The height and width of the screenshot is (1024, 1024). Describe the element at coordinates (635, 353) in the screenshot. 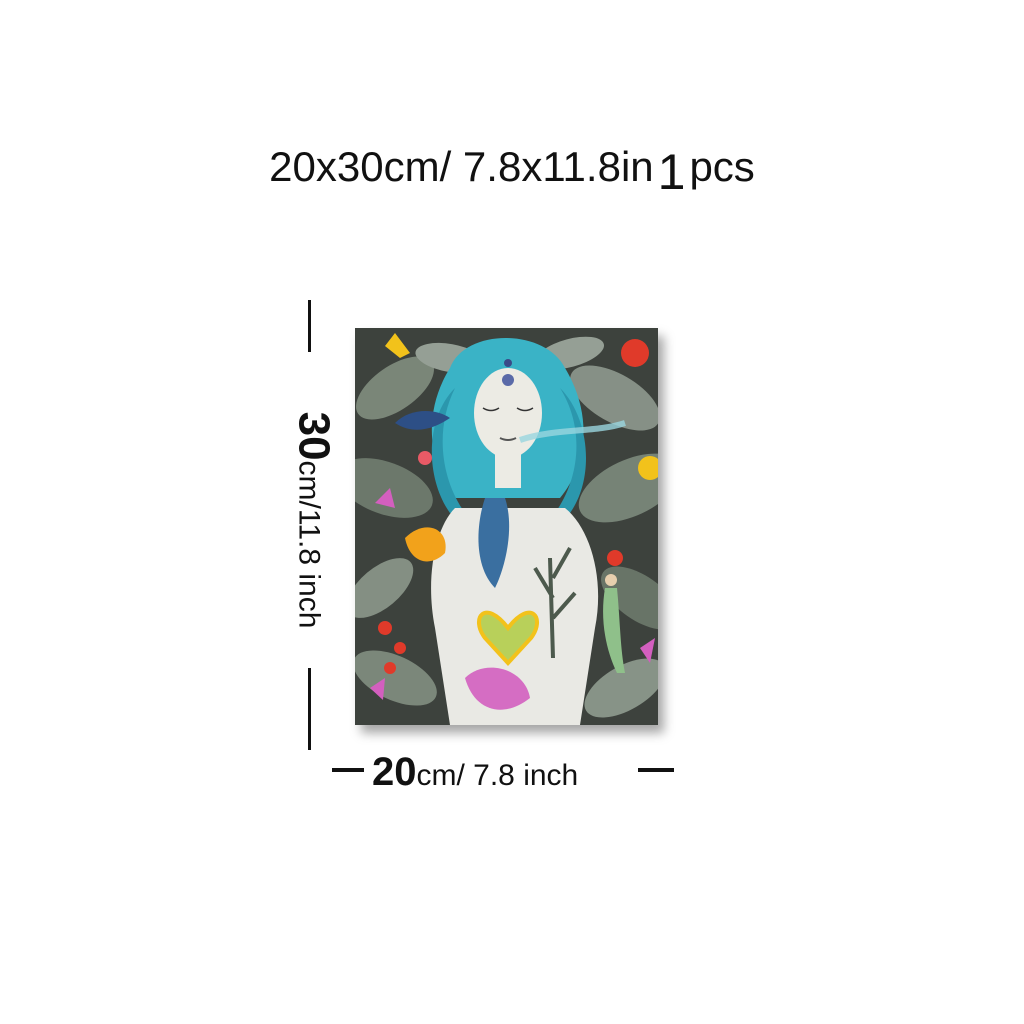

I see `red-flower` at that location.